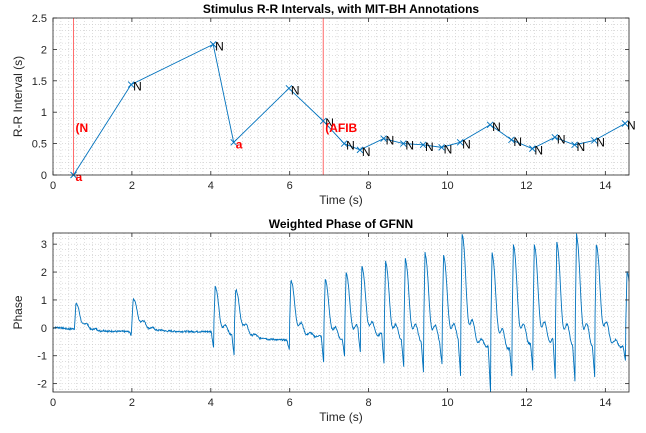 This screenshot has width=646, height=433. Describe the element at coordinates (18, 96) in the screenshot. I see `y-axis-label: R-R Interval (s)` at that location.